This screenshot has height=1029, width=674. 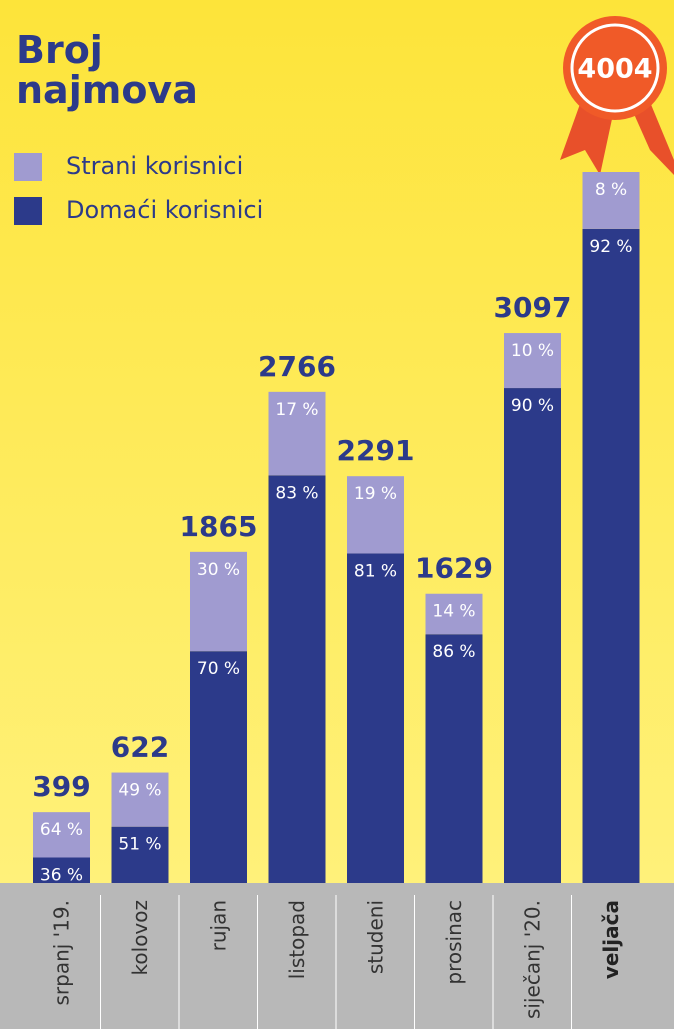 I want to click on value-label: 49 %, so click(x=139, y=791).